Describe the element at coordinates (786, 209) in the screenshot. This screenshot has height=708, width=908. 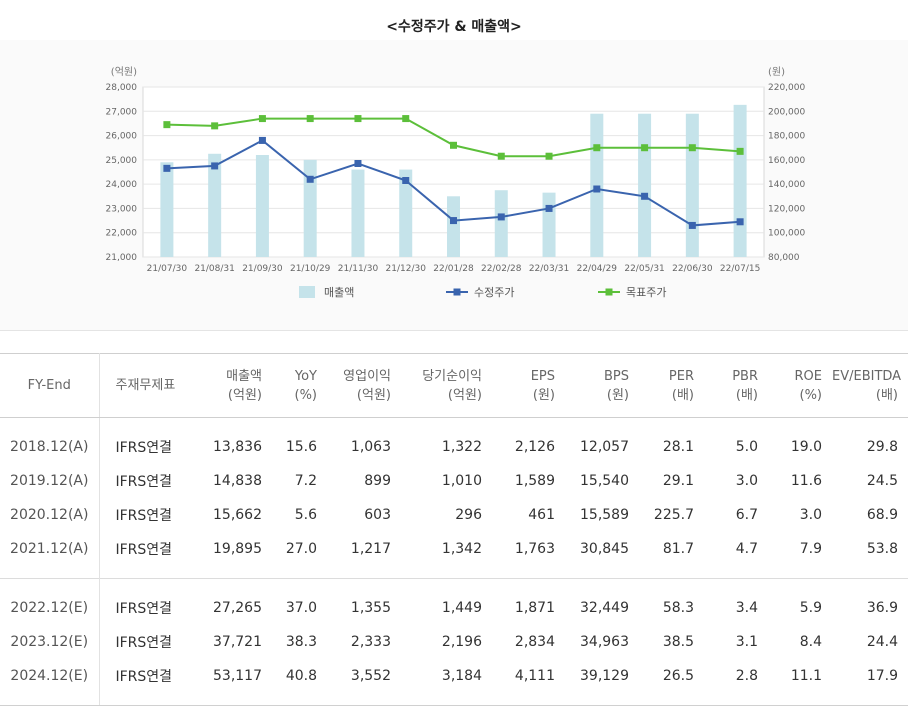
I see `right-tick-label: 120,000` at that location.